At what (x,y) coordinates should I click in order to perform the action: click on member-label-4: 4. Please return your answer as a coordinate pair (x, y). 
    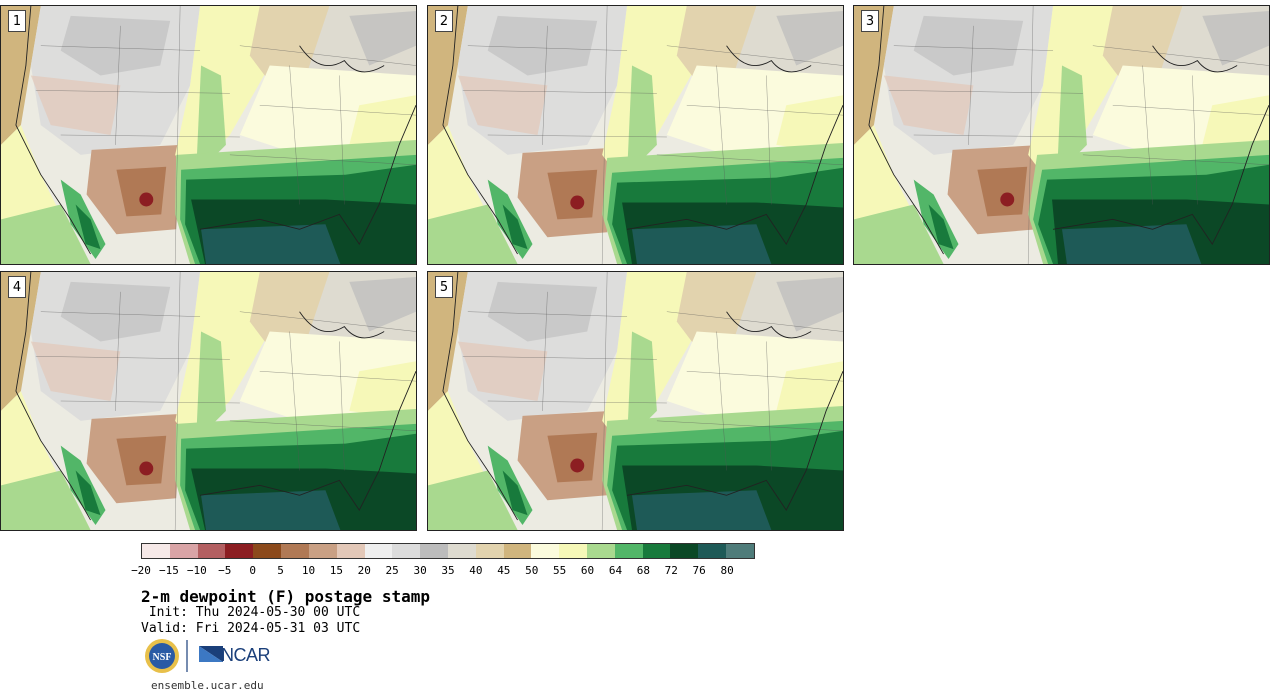
    Looking at the image, I should click on (17, 287).